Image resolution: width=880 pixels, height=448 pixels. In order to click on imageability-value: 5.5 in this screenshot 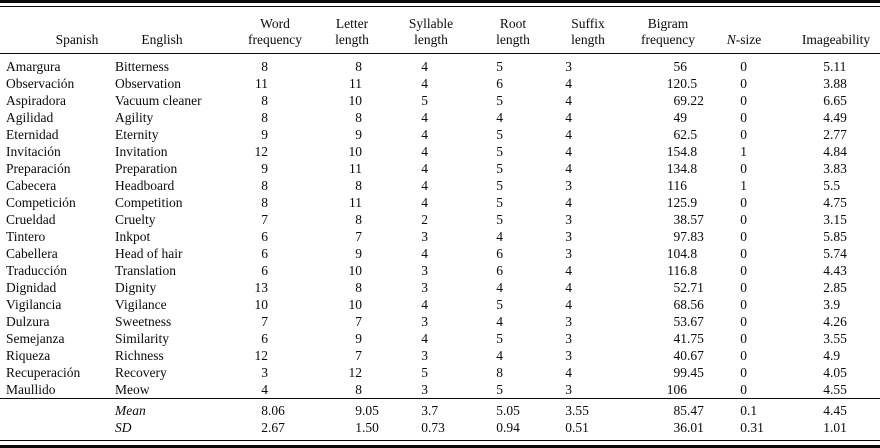, I will do `click(832, 185)`.